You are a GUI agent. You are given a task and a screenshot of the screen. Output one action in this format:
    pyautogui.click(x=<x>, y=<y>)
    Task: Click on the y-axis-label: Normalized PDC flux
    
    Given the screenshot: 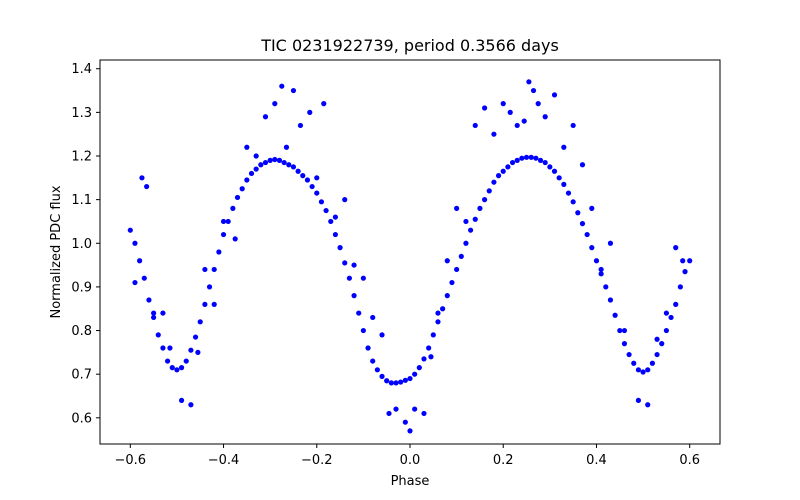 What is the action you would take?
    pyautogui.click(x=56, y=251)
    